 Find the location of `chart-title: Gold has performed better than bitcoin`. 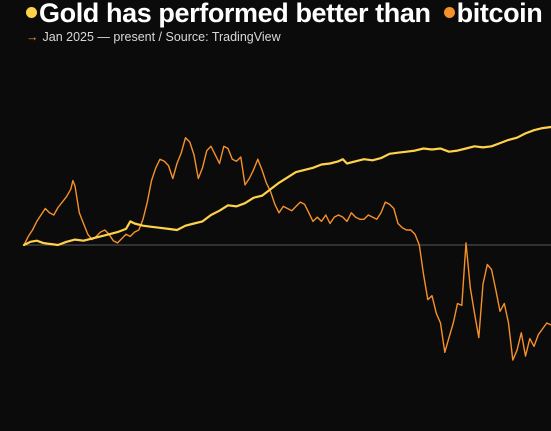

chart-title: Gold has performed better than bitcoin is located at coordinates (284, 14).